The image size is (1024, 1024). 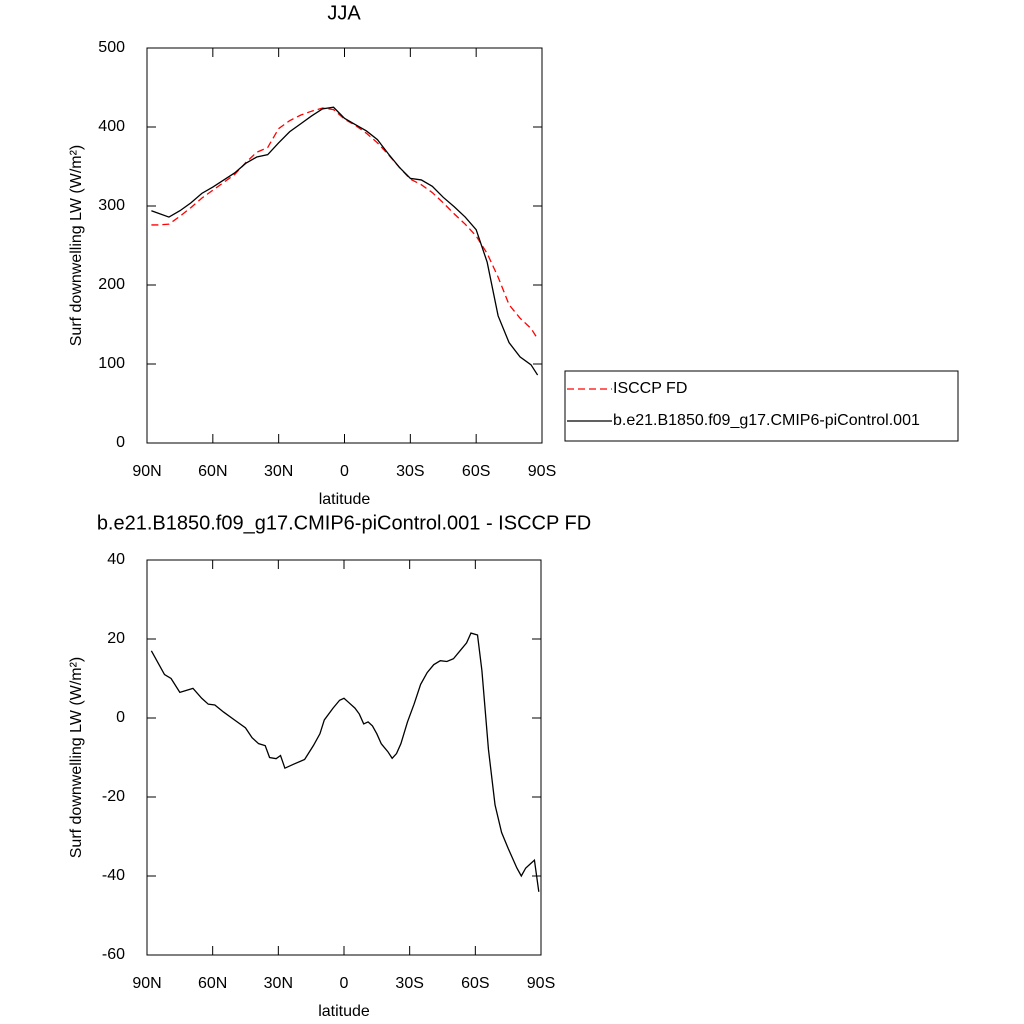 What do you see at coordinates (650, 388) in the screenshot?
I see `legend-label: ISCCP FD` at bounding box center [650, 388].